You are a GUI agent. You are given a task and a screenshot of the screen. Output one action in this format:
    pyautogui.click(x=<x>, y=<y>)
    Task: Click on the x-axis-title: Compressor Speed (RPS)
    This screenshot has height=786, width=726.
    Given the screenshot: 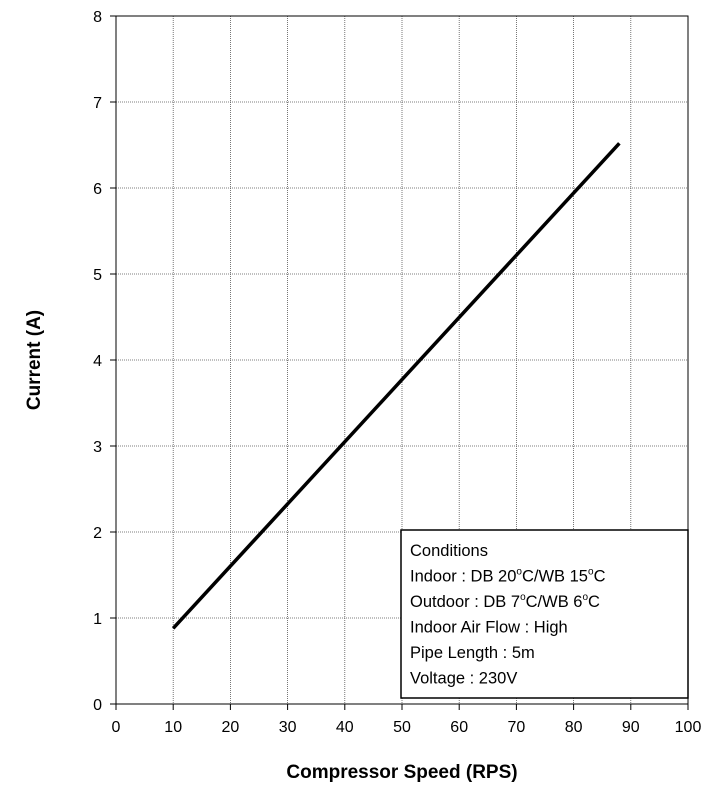 What is the action you would take?
    pyautogui.click(x=401, y=772)
    